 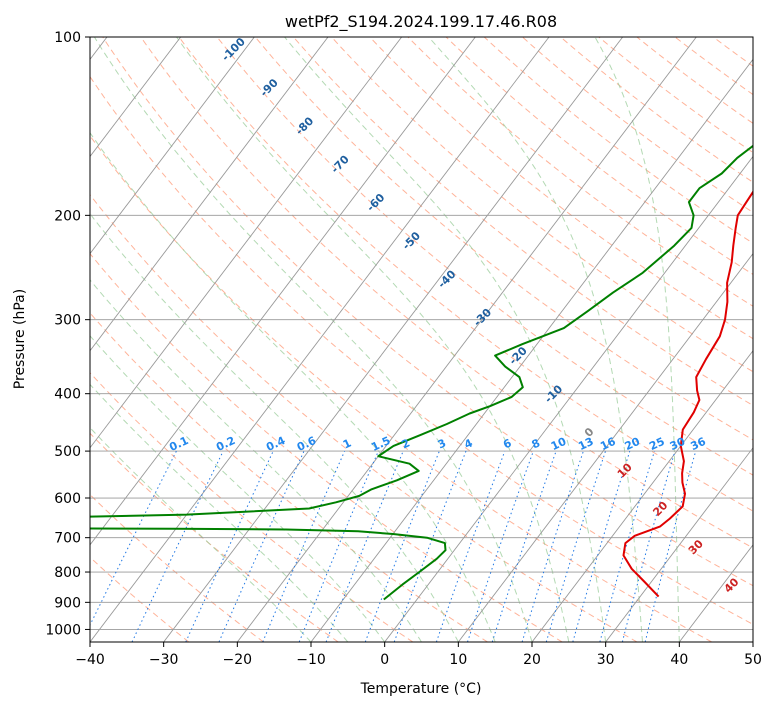 What do you see at coordinates (67, 499) in the screenshot?
I see `y-tick-label: 600` at bounding box center [67, 499].